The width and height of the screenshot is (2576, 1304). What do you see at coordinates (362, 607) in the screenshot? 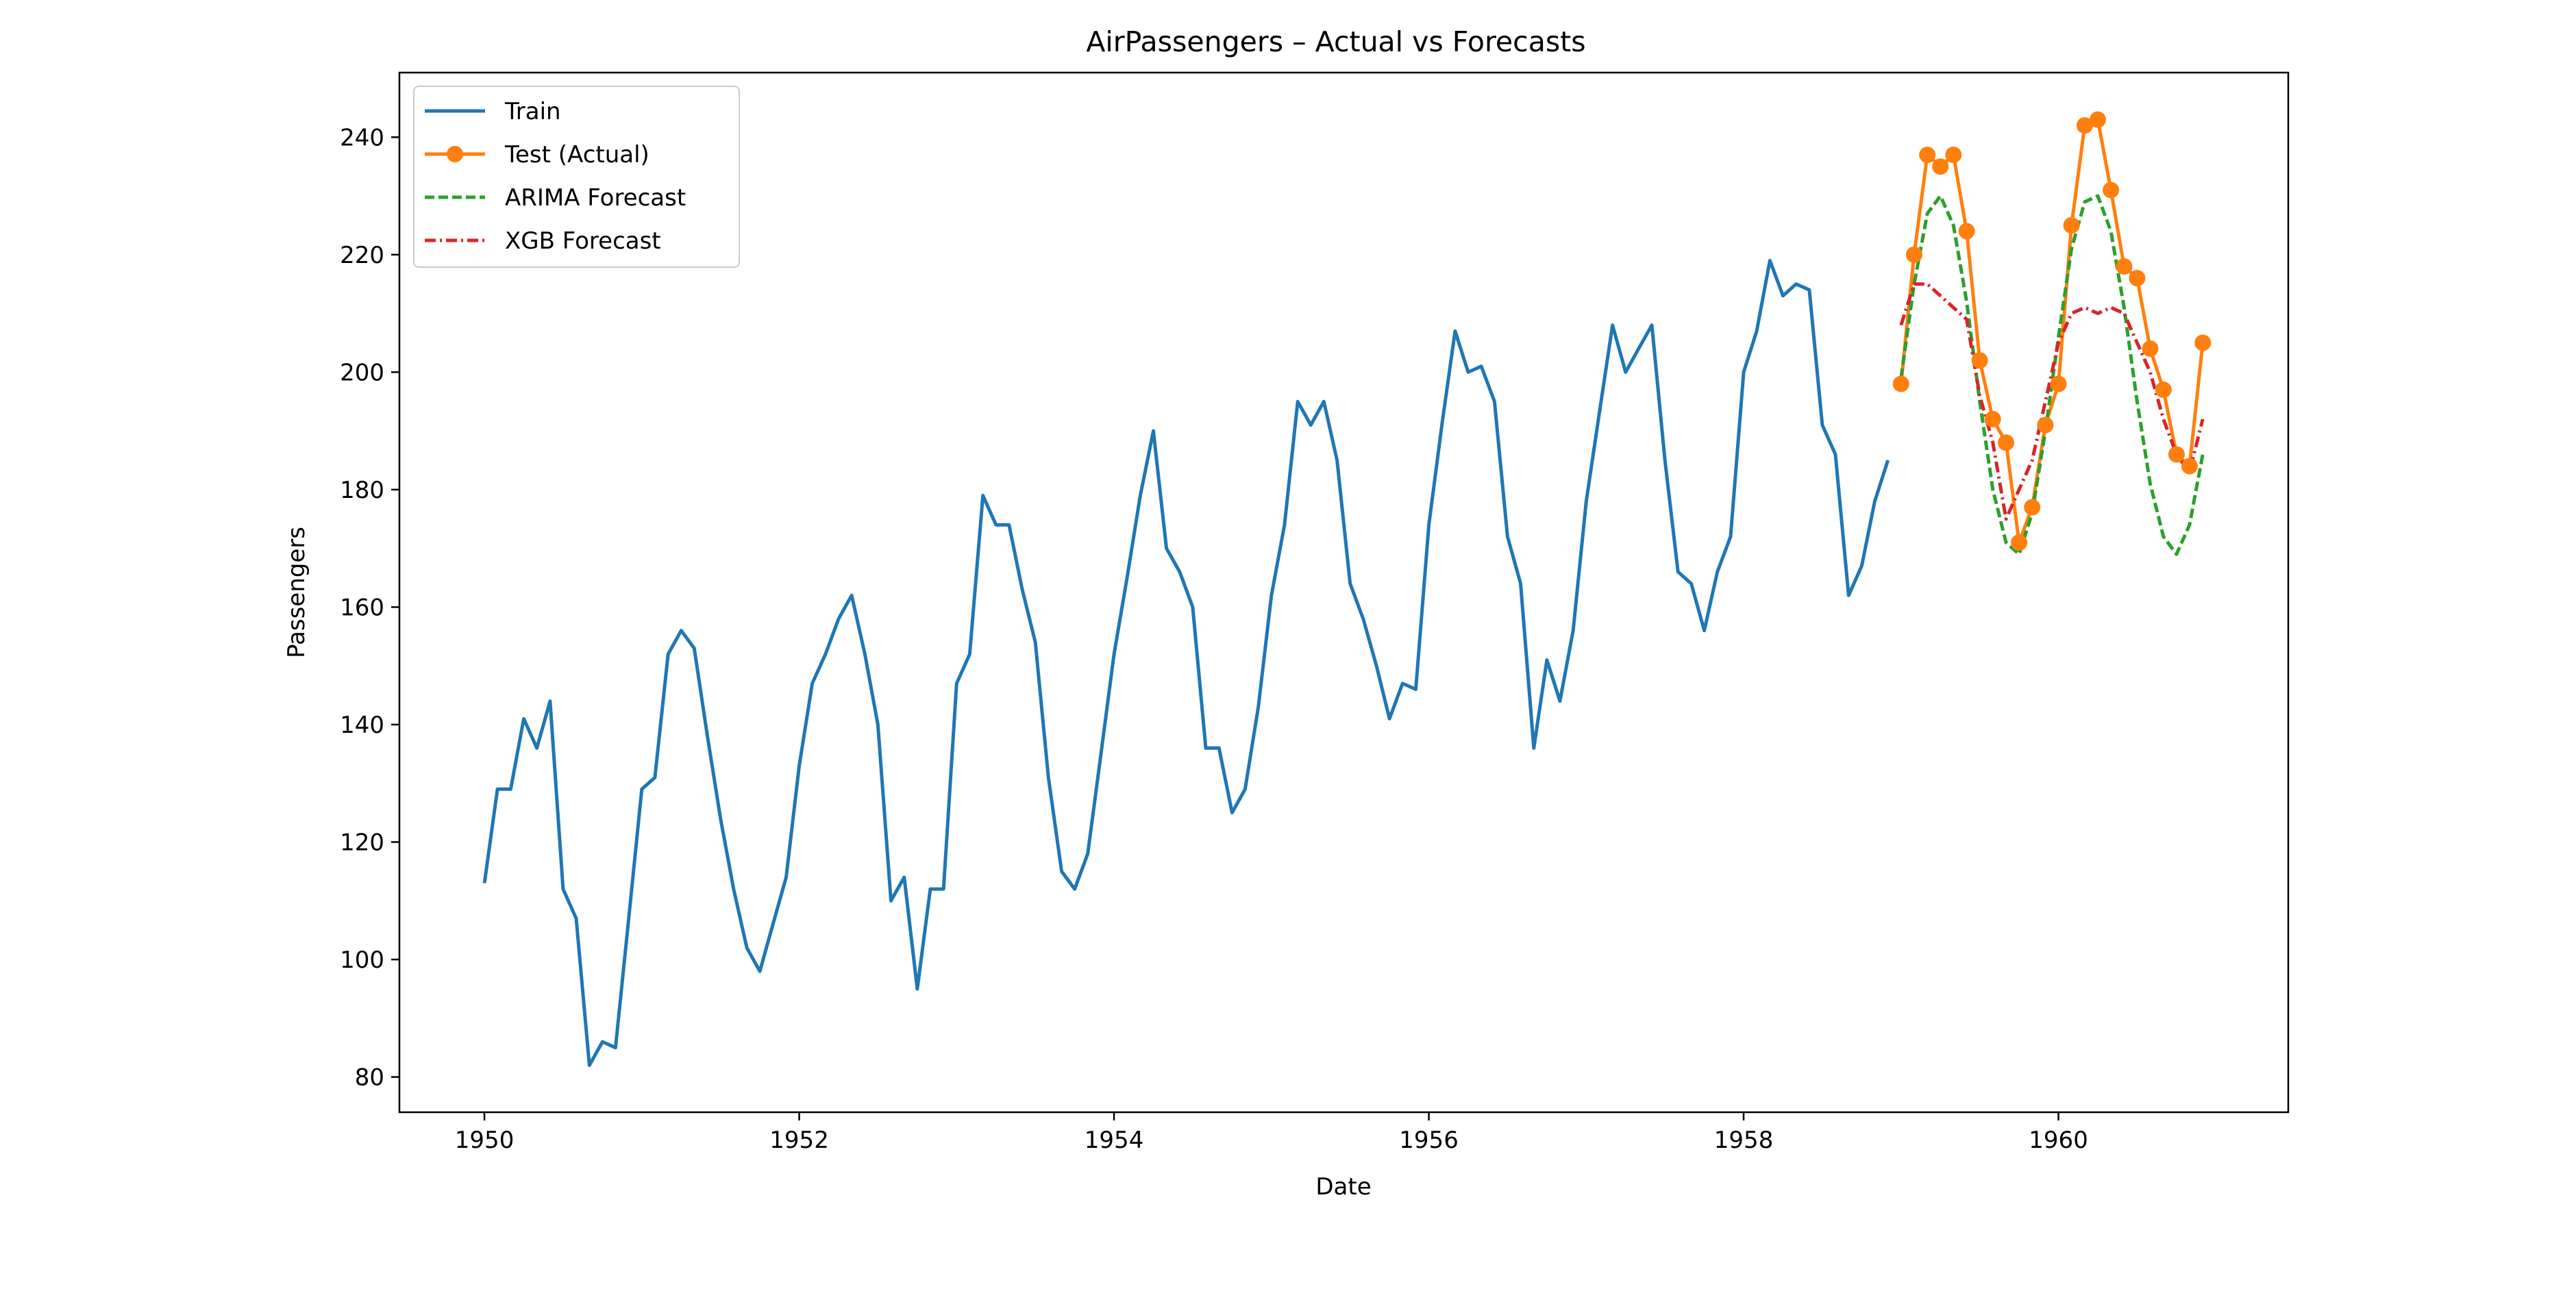
I see `y-tick-label: 160` at bounding box center [362, 607].